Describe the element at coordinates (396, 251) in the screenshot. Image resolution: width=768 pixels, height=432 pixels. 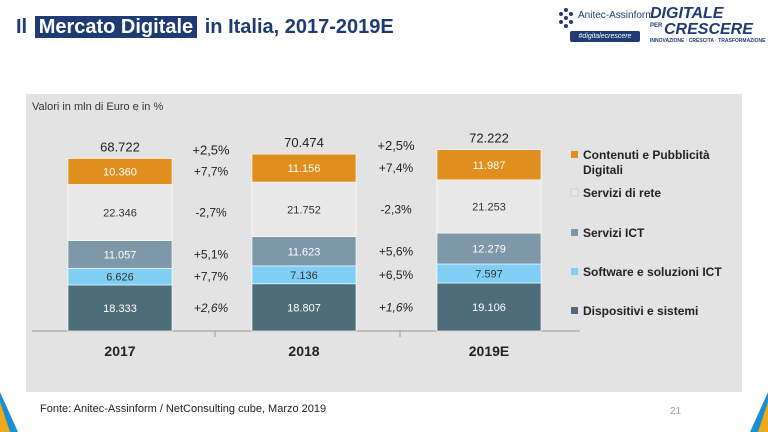
I see `growth-rate-label: +5,6%` at that location.